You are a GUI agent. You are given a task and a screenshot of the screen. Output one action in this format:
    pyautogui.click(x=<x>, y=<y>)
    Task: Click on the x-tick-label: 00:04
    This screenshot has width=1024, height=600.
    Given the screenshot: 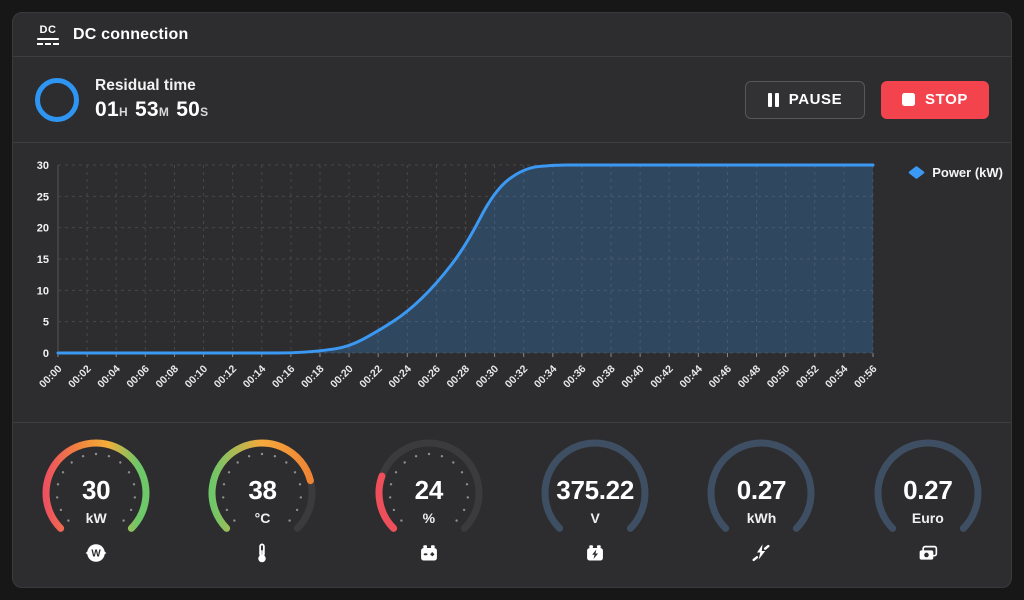 What is the action you would take?
    pyautogui.click(x=109, y=377)
    